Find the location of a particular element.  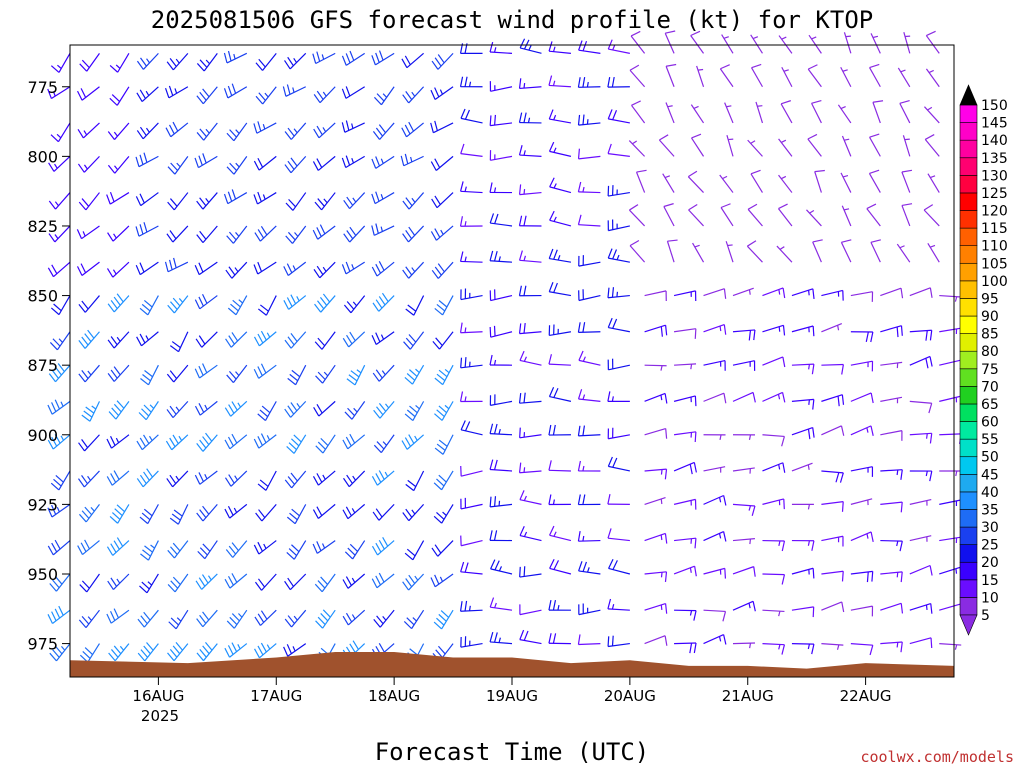

colorbar-label: 10 is located at coordinates (990, 598).